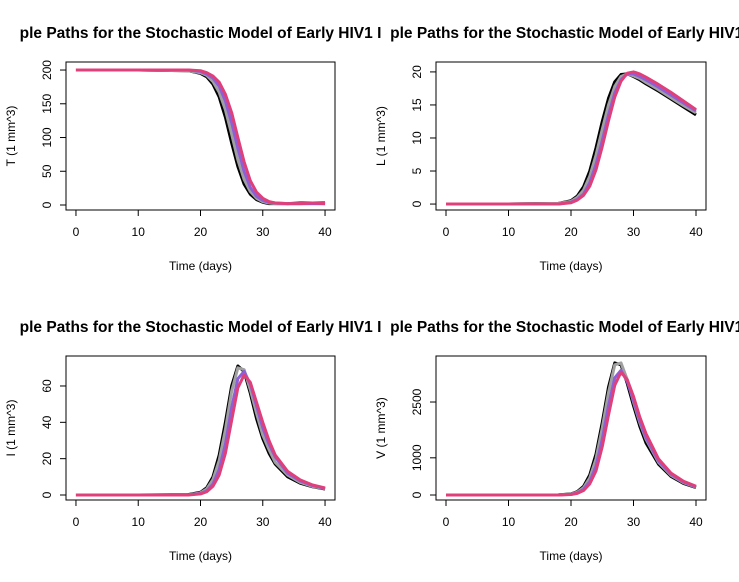  I want to click on y-axis-label: L (1 mm^3), so click(381, 136).